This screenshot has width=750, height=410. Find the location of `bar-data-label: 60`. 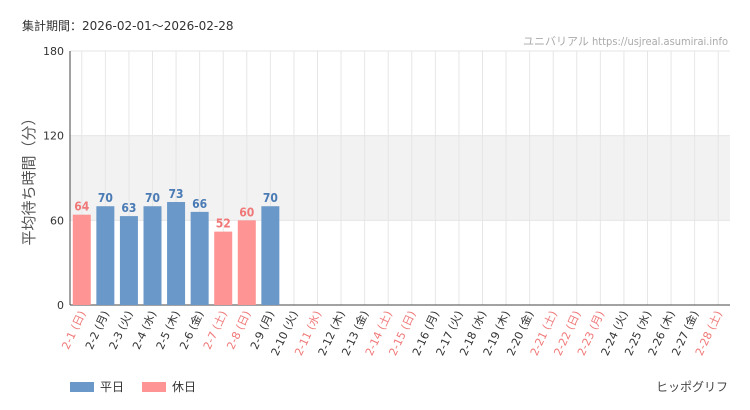

bar-data-label: 60 is located at coordinates (246, 212).